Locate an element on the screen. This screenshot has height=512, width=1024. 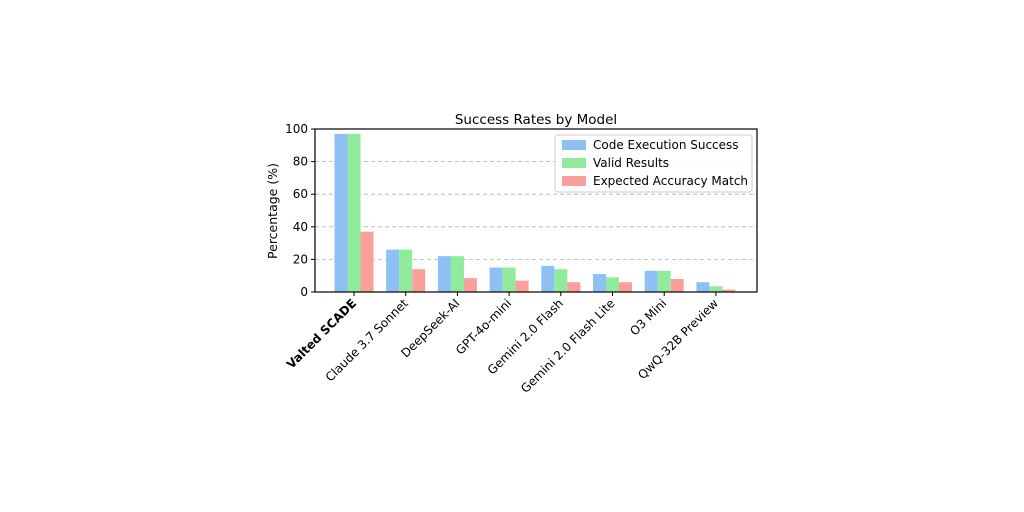
y-axis-label: Percentage (%) is located at coordinates (272, 211).